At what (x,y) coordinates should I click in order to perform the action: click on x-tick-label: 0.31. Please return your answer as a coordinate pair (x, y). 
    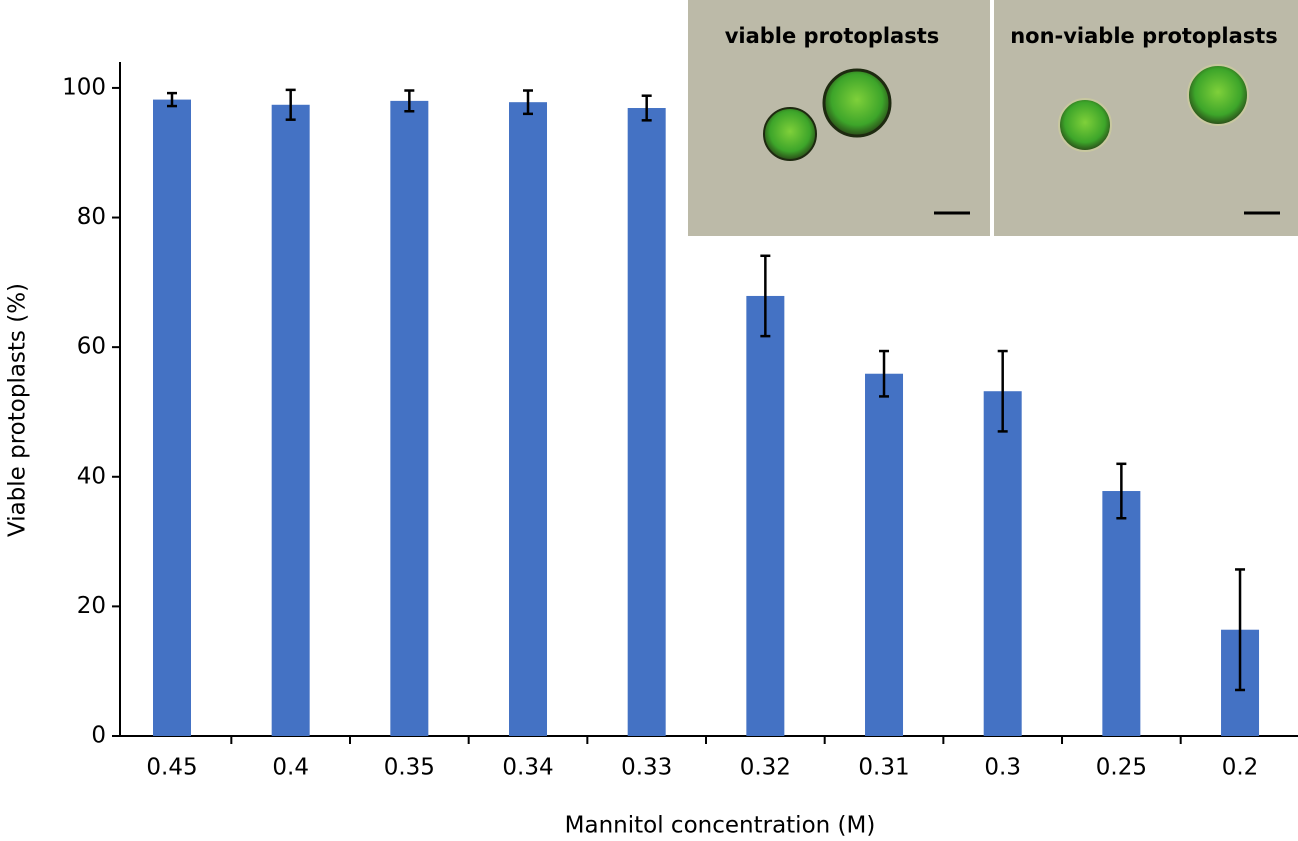
    Looking at the image, I should click on (883, 768).